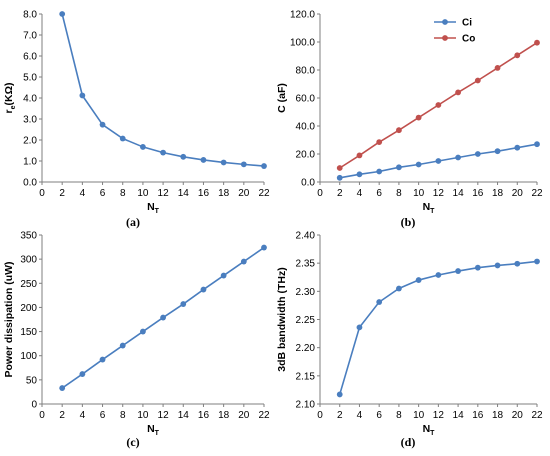 This screenshot has height=456, width=550. What do you see at coordinates (30, 78) in the screenshot?
I see `y-tick-label: 5.0` at bounding box center [30, 78].